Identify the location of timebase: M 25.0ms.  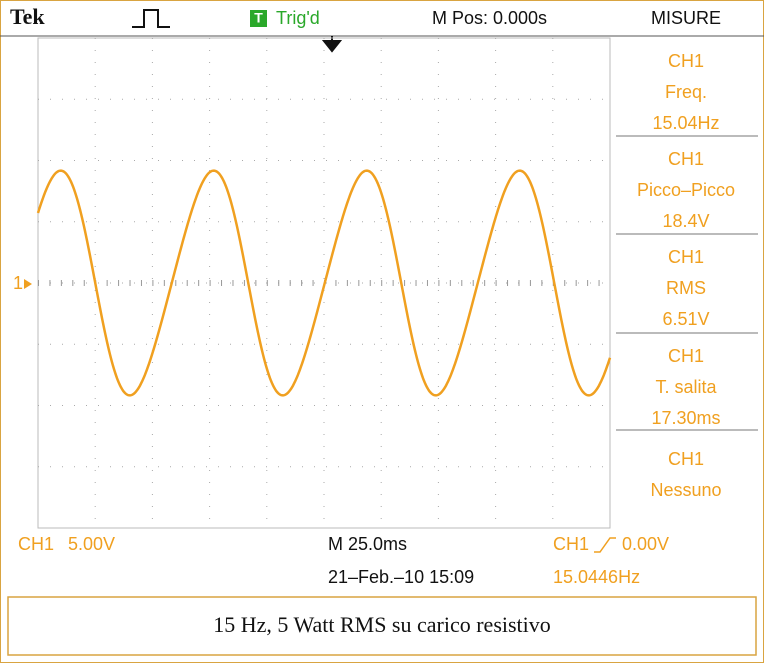
(367, 544).